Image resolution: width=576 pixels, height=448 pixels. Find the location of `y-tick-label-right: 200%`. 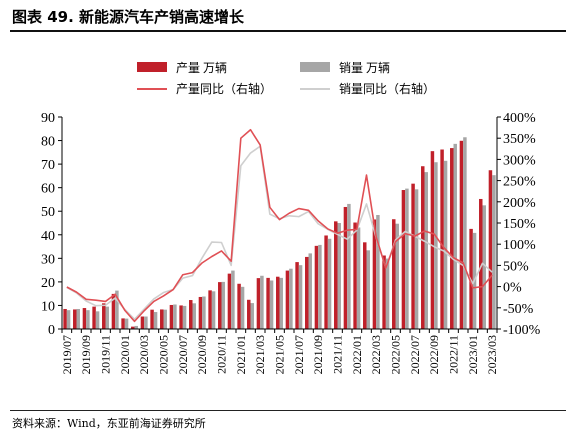

y-tick-label-right: 200% is located at coordinates (519, 203).